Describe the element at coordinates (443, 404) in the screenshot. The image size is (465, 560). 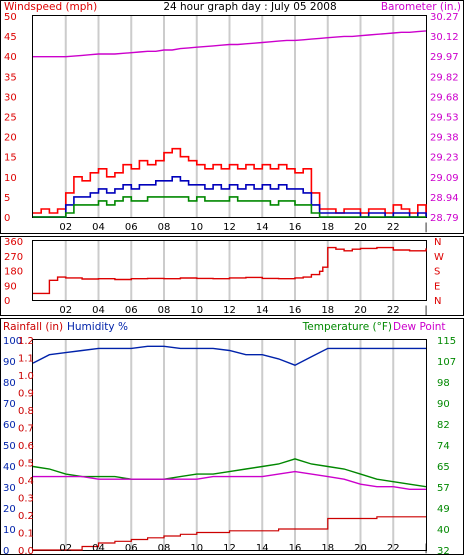
I see `temperature-tick: 90` at that location.